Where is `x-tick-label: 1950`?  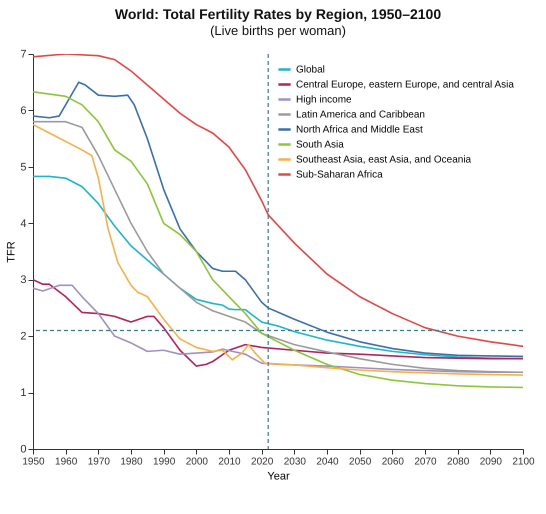 x-tick-label: 1950 is located at coordinates (34, 462).